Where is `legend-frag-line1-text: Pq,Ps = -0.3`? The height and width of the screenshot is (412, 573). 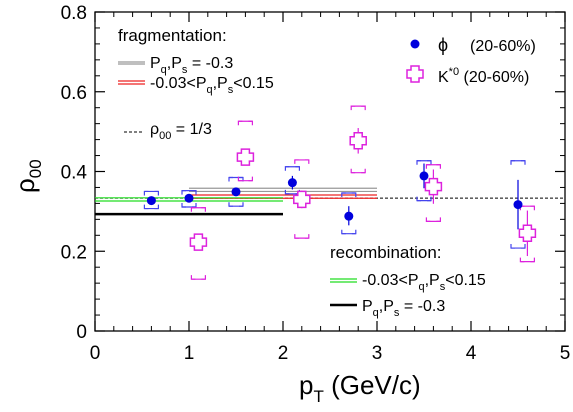 legend-frag-line1-text: Pq,Ps = -0.3 is located at coordinates (191, 65).